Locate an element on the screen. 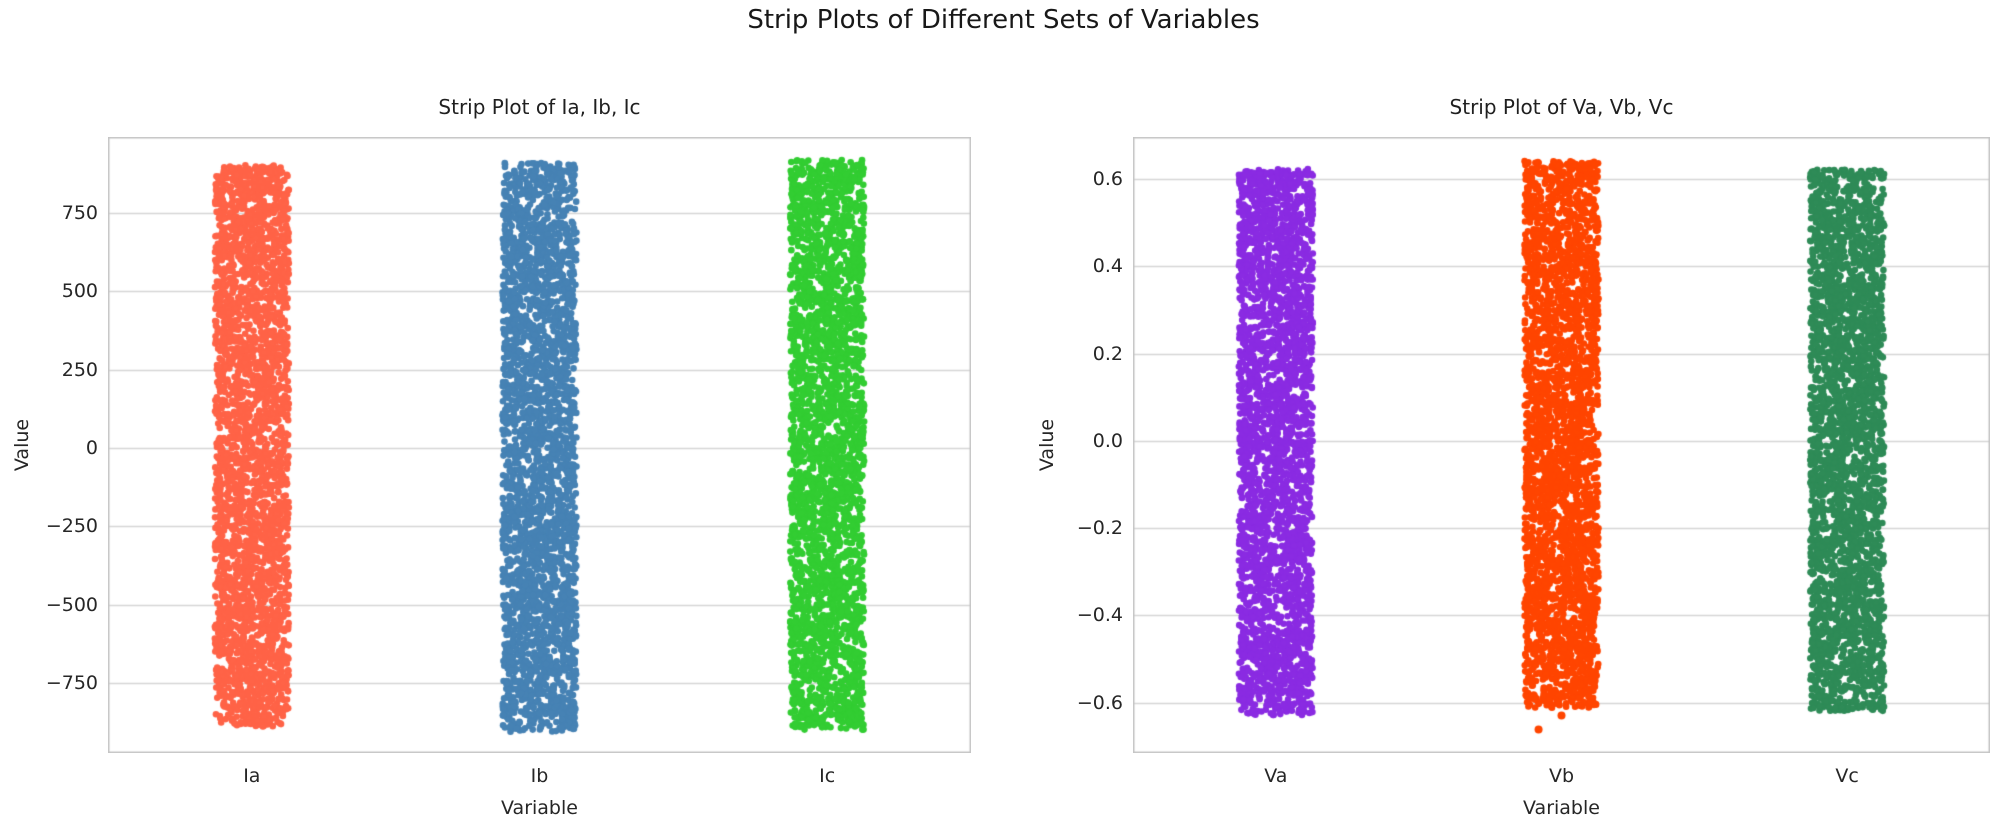 Image resolution: width=2007 pixels, height=826 pixels. ytick-label: −750 is located at coordinates (71, 682).